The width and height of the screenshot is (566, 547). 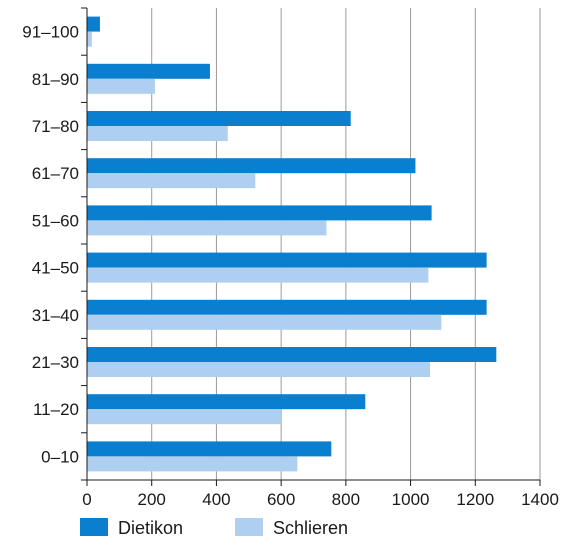 What do you see at coordinates (56, 409) in the screenshot?
I see `category-label: 11–20` at bounding box center [56, 409].